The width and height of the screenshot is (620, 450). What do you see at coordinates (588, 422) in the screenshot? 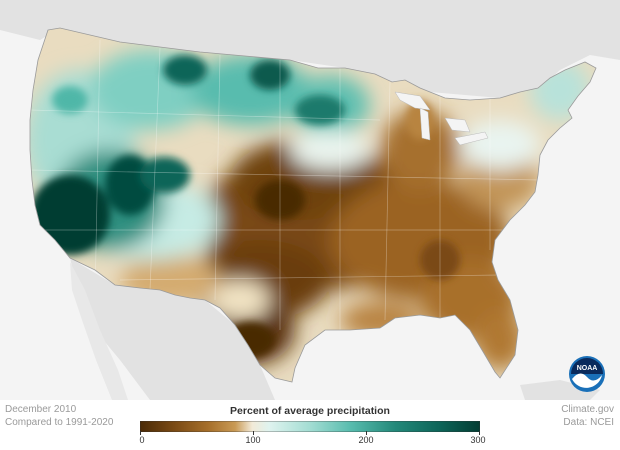
I see `credit-data: Data: NCEI` at bounding box center [588, 422].